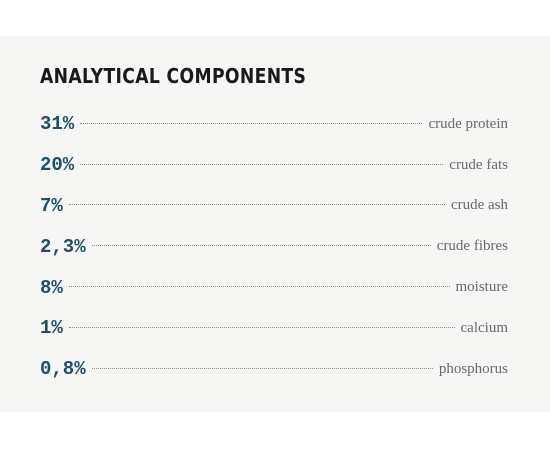 The height and width of the screenshot is (450, 550). I want to click on component-row-crude-protein: 31% crude protein, so click(274, 124).